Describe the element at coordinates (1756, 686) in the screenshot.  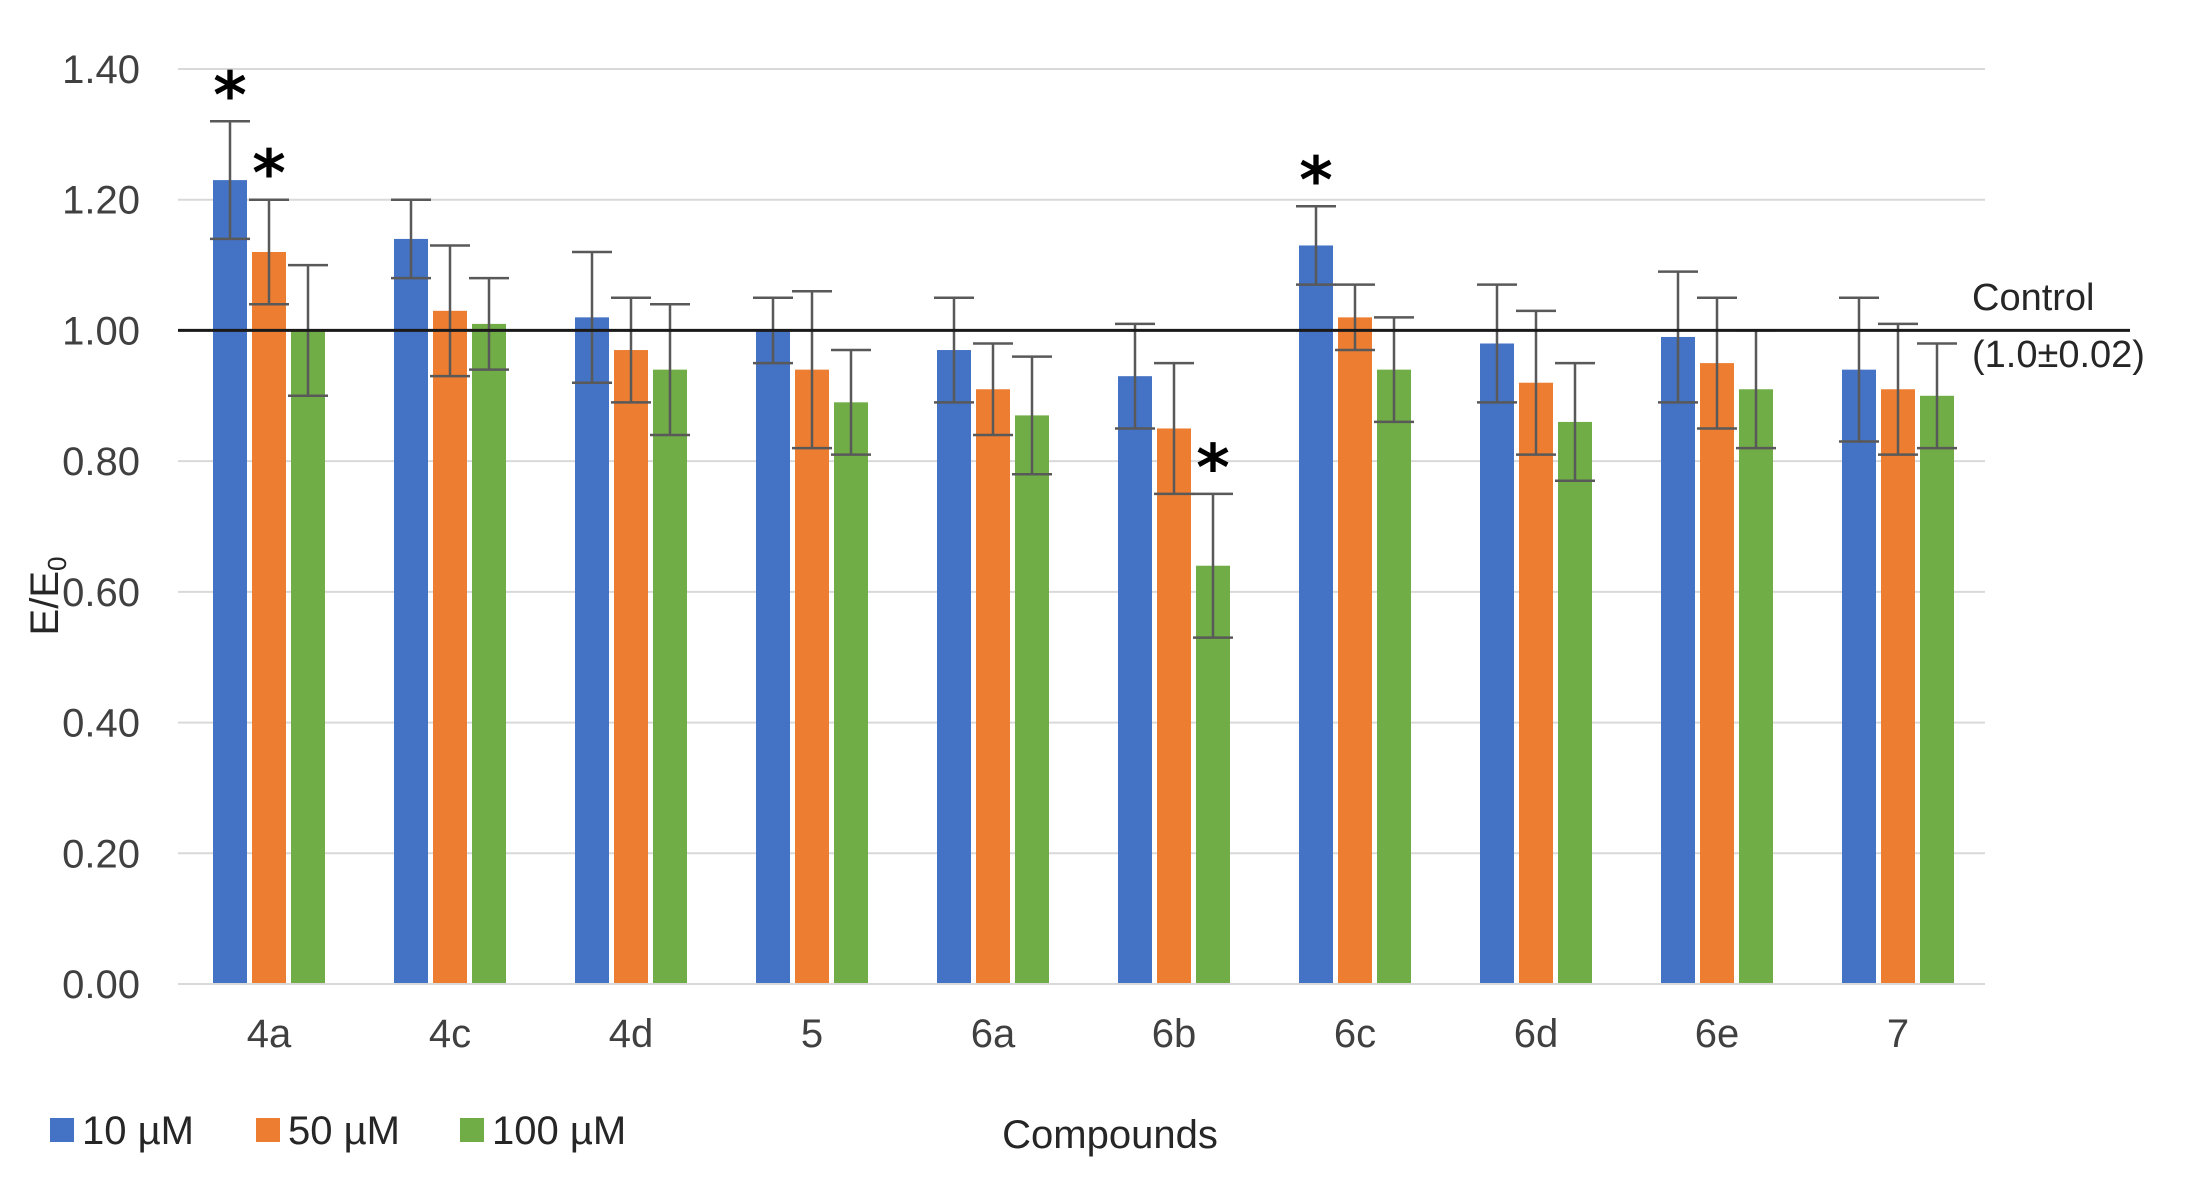
I see `bar-6e-100µM` at that location.